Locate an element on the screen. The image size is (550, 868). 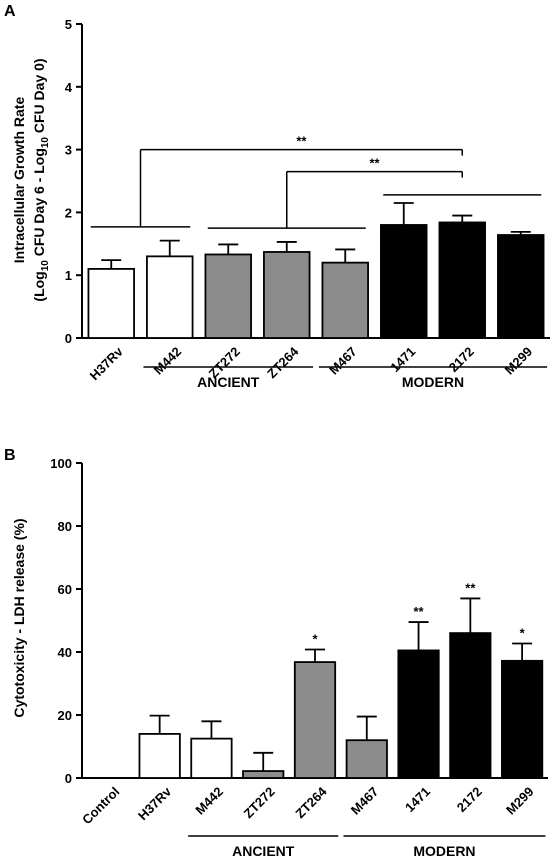
a-xtick-label: 1471 is located at coordinates (402, 359).